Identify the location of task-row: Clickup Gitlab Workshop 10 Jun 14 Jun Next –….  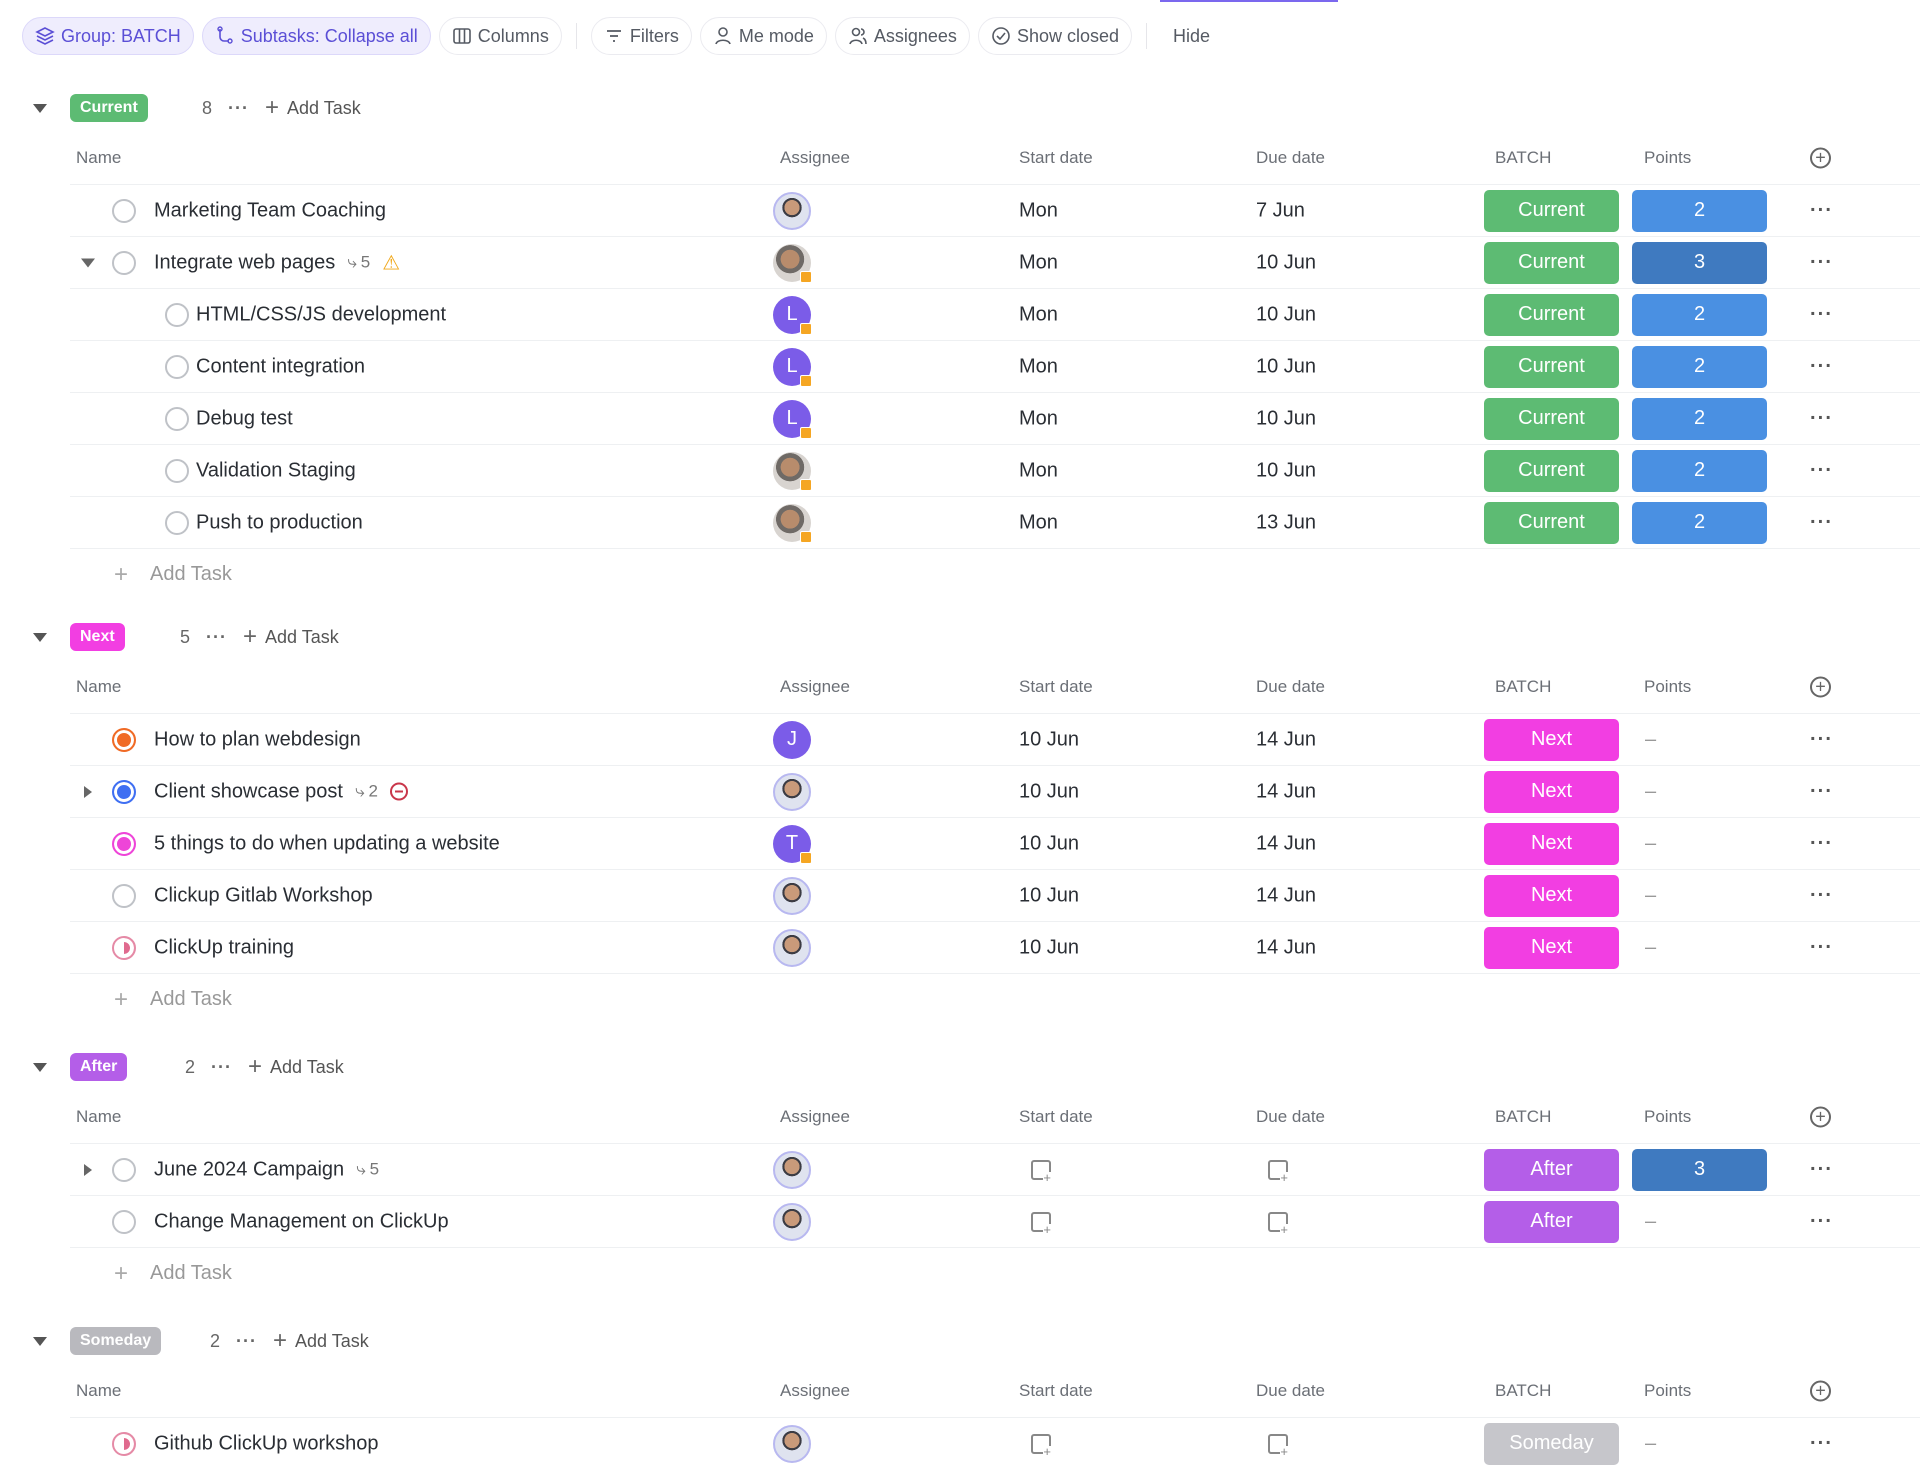
(995, 895).